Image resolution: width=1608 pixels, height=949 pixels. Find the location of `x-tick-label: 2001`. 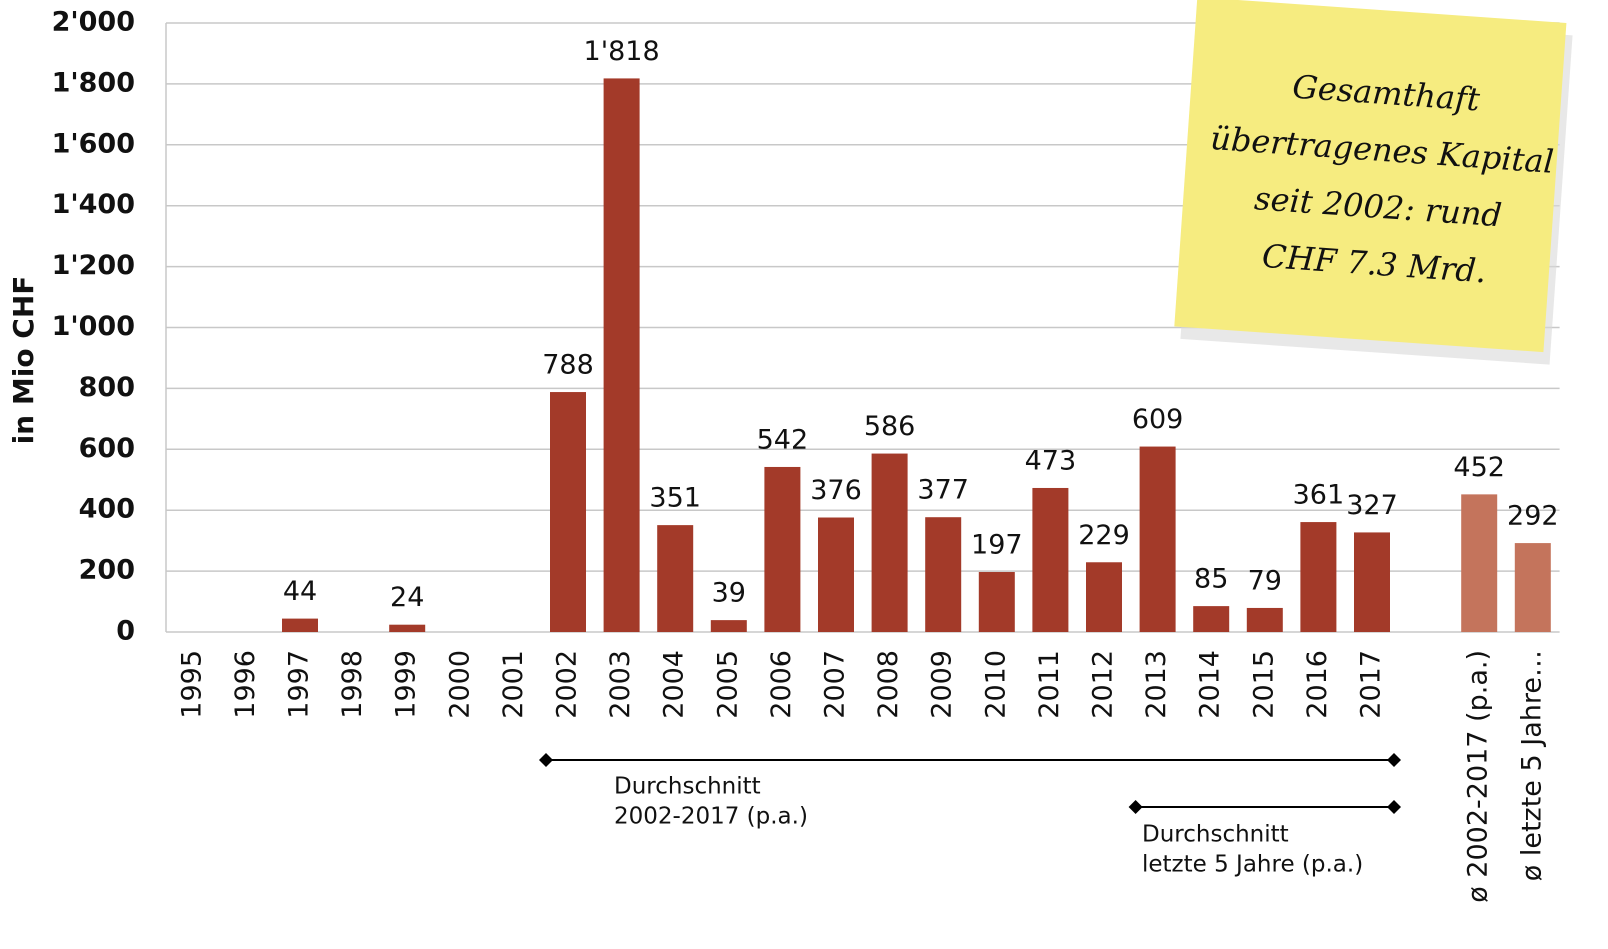

x-tick-label: 2001 is located at coordinates (513, 684).